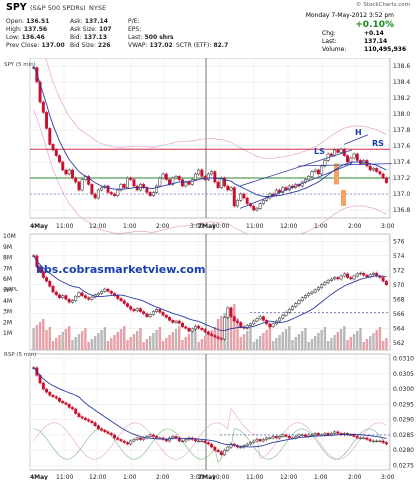  What do you see at coordinates (32, 37) in the screenshot?
I see `quote-value: 136.46` at bounding box center [32, 37].